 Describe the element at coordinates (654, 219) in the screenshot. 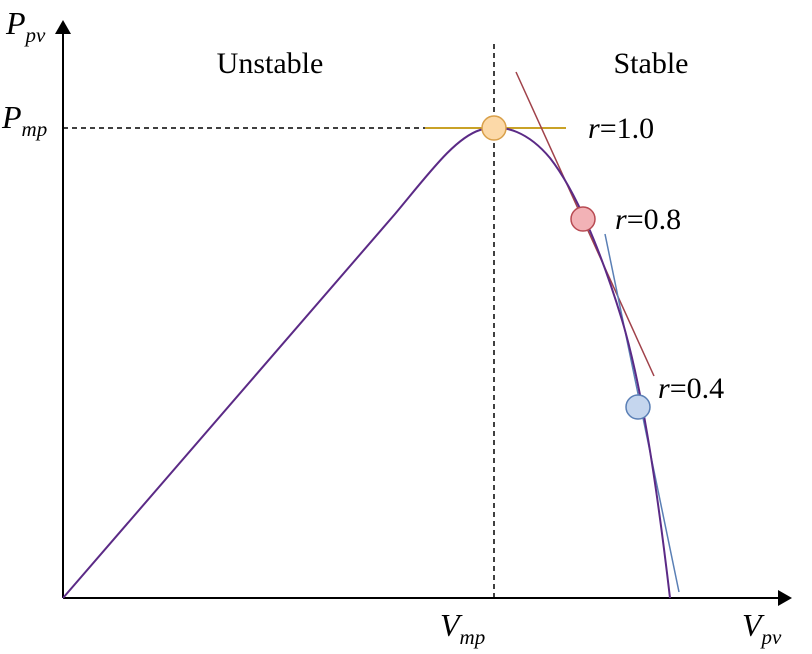

I see `label-r-0.8-value: =0.8` at that location.